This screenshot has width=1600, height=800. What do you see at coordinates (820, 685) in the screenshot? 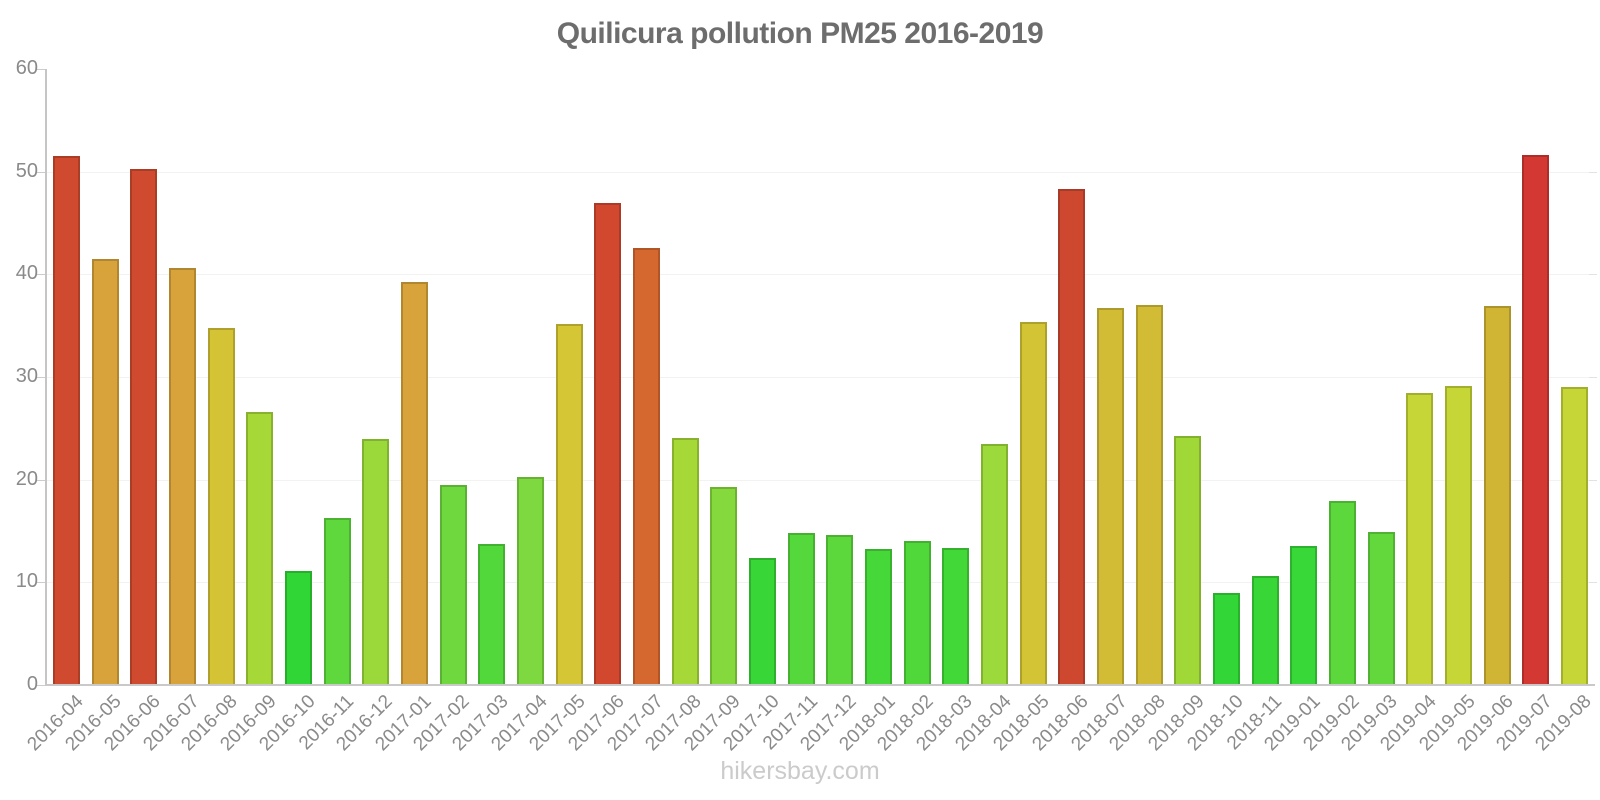
I see `x-axis-baseline` at bounding box center [820, 685].